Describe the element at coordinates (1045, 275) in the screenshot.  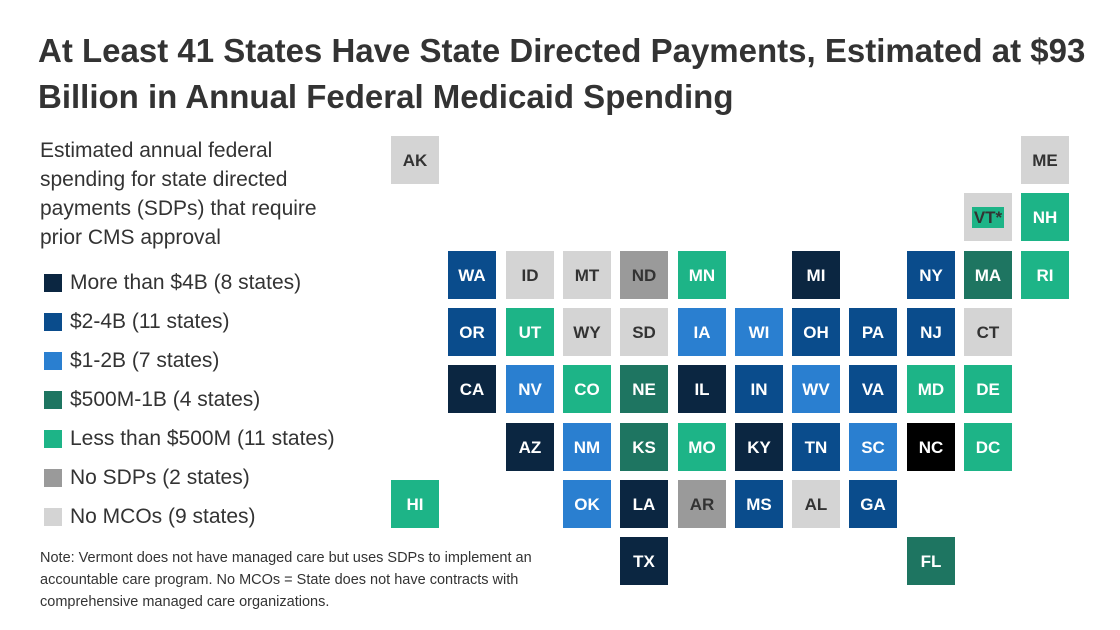
I see `state-tile-ri: RI` at that location.